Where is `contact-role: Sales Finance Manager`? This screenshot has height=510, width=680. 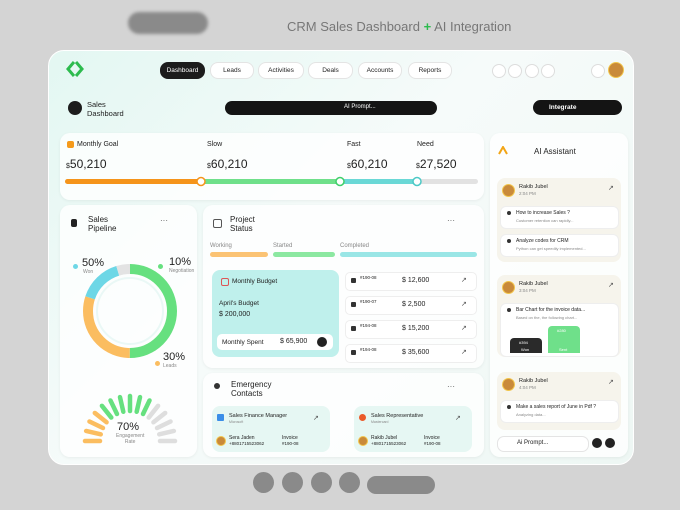 contact-role: Sales Finance Manager is located at coordinates (258, 416).